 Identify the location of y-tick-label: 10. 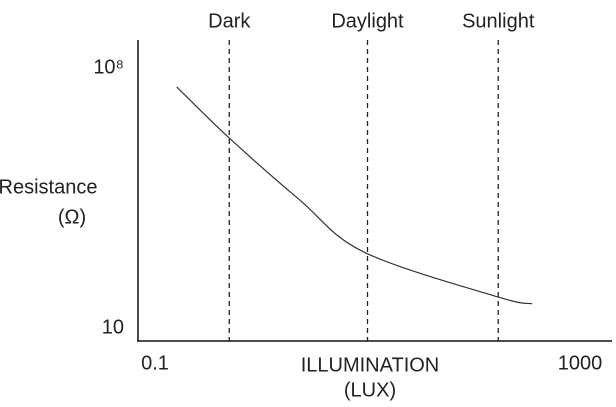
(113, 327).